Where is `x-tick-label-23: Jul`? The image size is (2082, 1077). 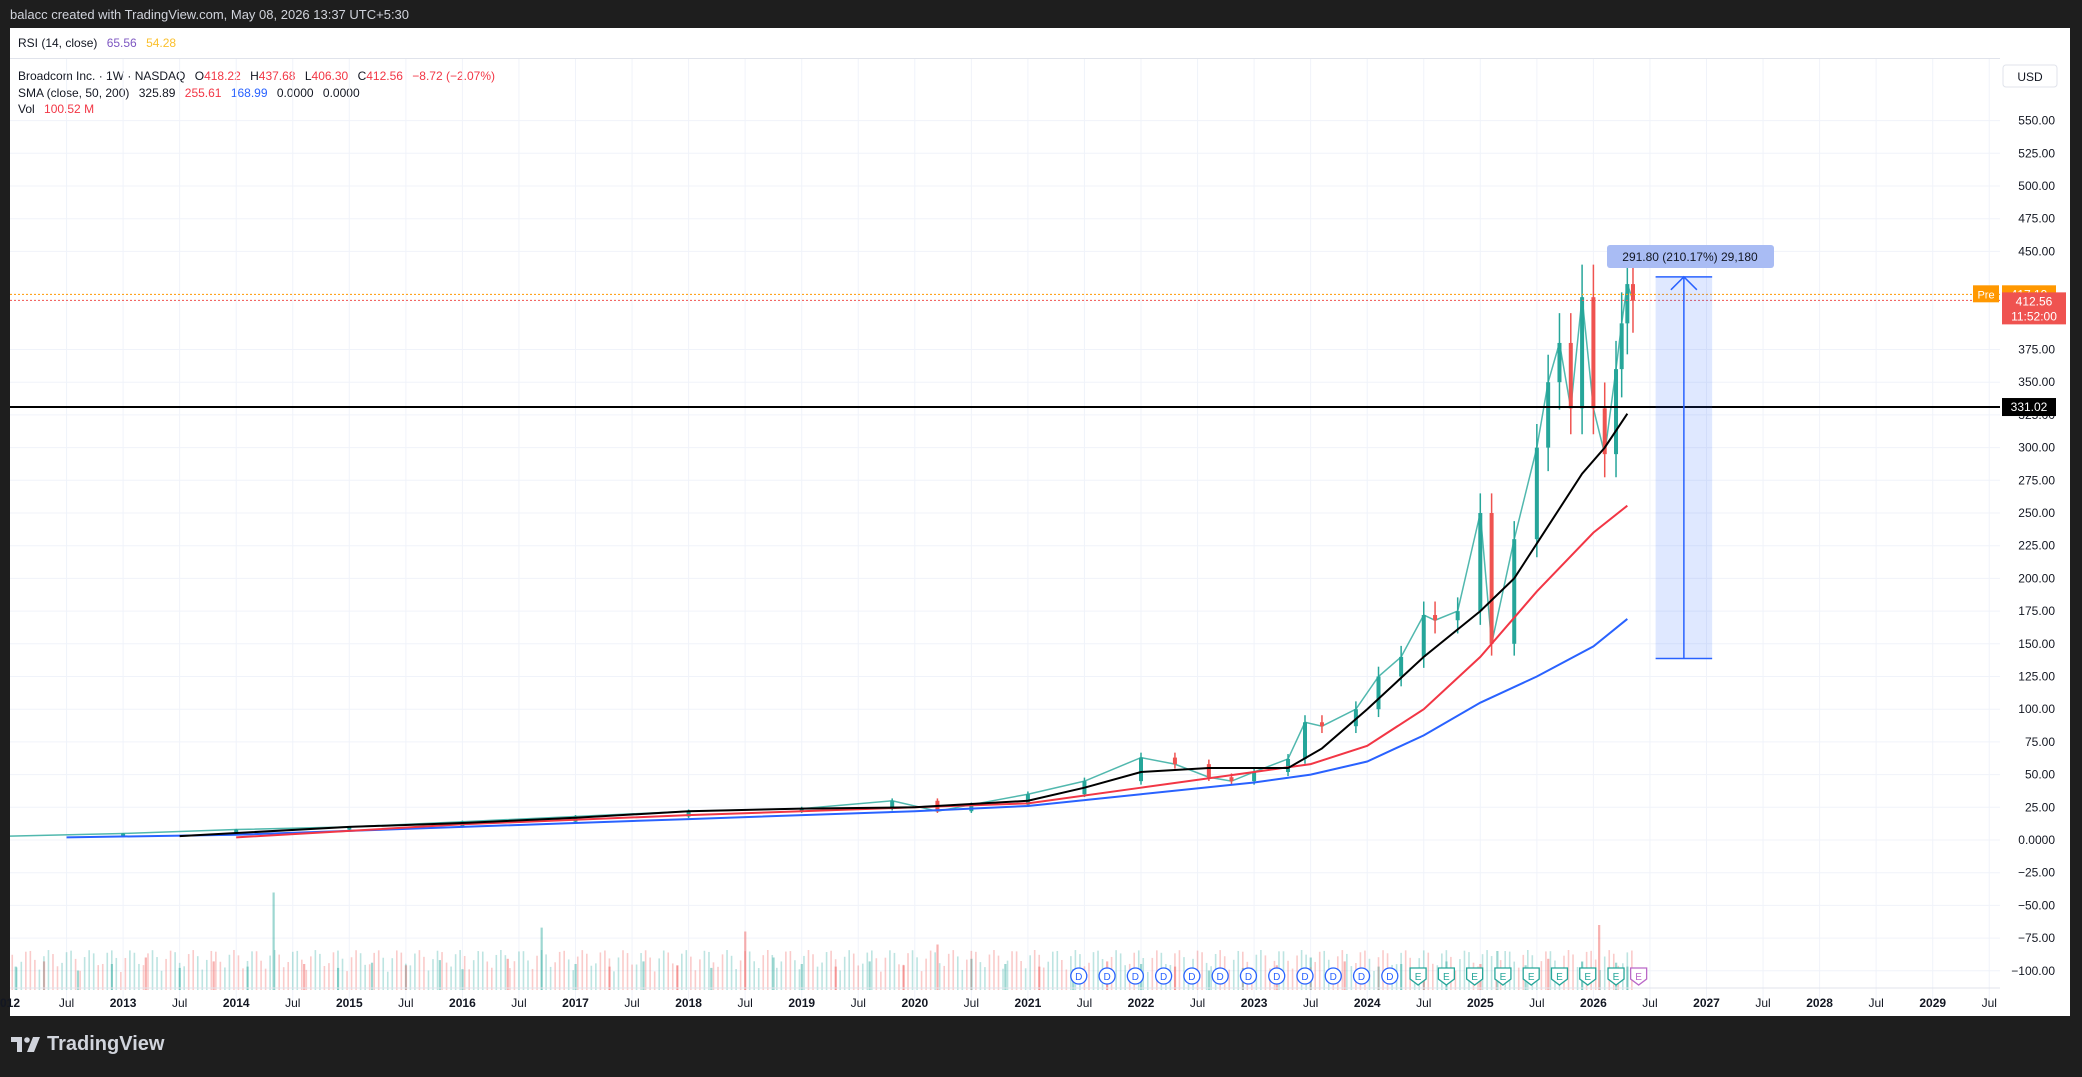 x-tick-label-23: Jul is located at coordinates (1310, 1003).